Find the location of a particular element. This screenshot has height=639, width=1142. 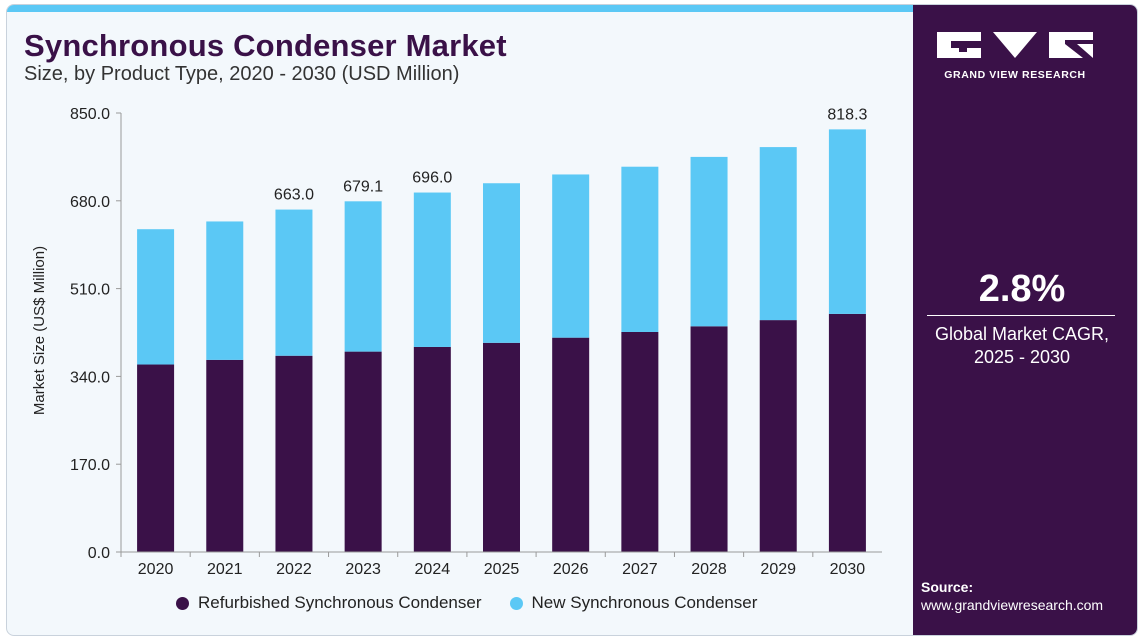

bar-refurbished-2023 is located at coordinates (363, 451).